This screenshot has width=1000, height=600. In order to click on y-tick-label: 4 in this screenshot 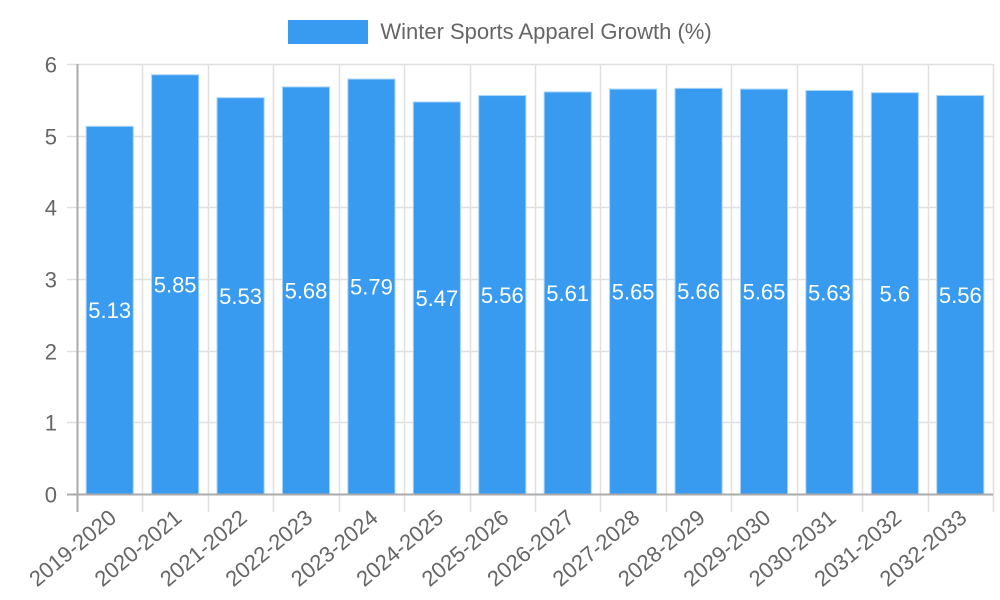, I will do `click(51, 208)`.